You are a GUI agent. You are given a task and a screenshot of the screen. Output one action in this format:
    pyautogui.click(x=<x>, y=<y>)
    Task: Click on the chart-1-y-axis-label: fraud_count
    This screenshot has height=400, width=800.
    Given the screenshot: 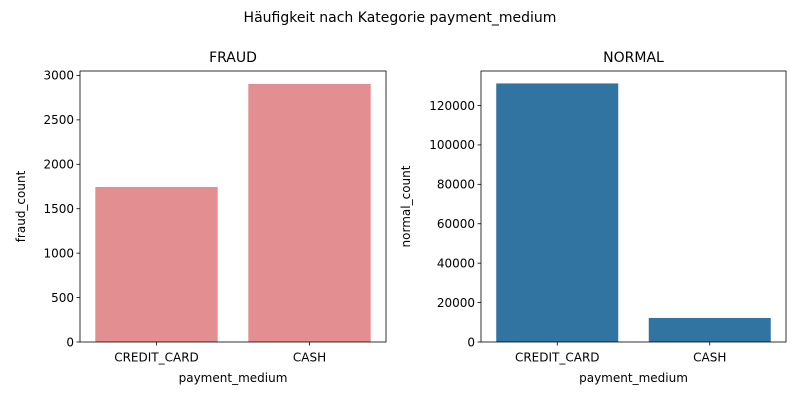 What is the action you would take?
    pyautogui.click(x=21, y=206)
    